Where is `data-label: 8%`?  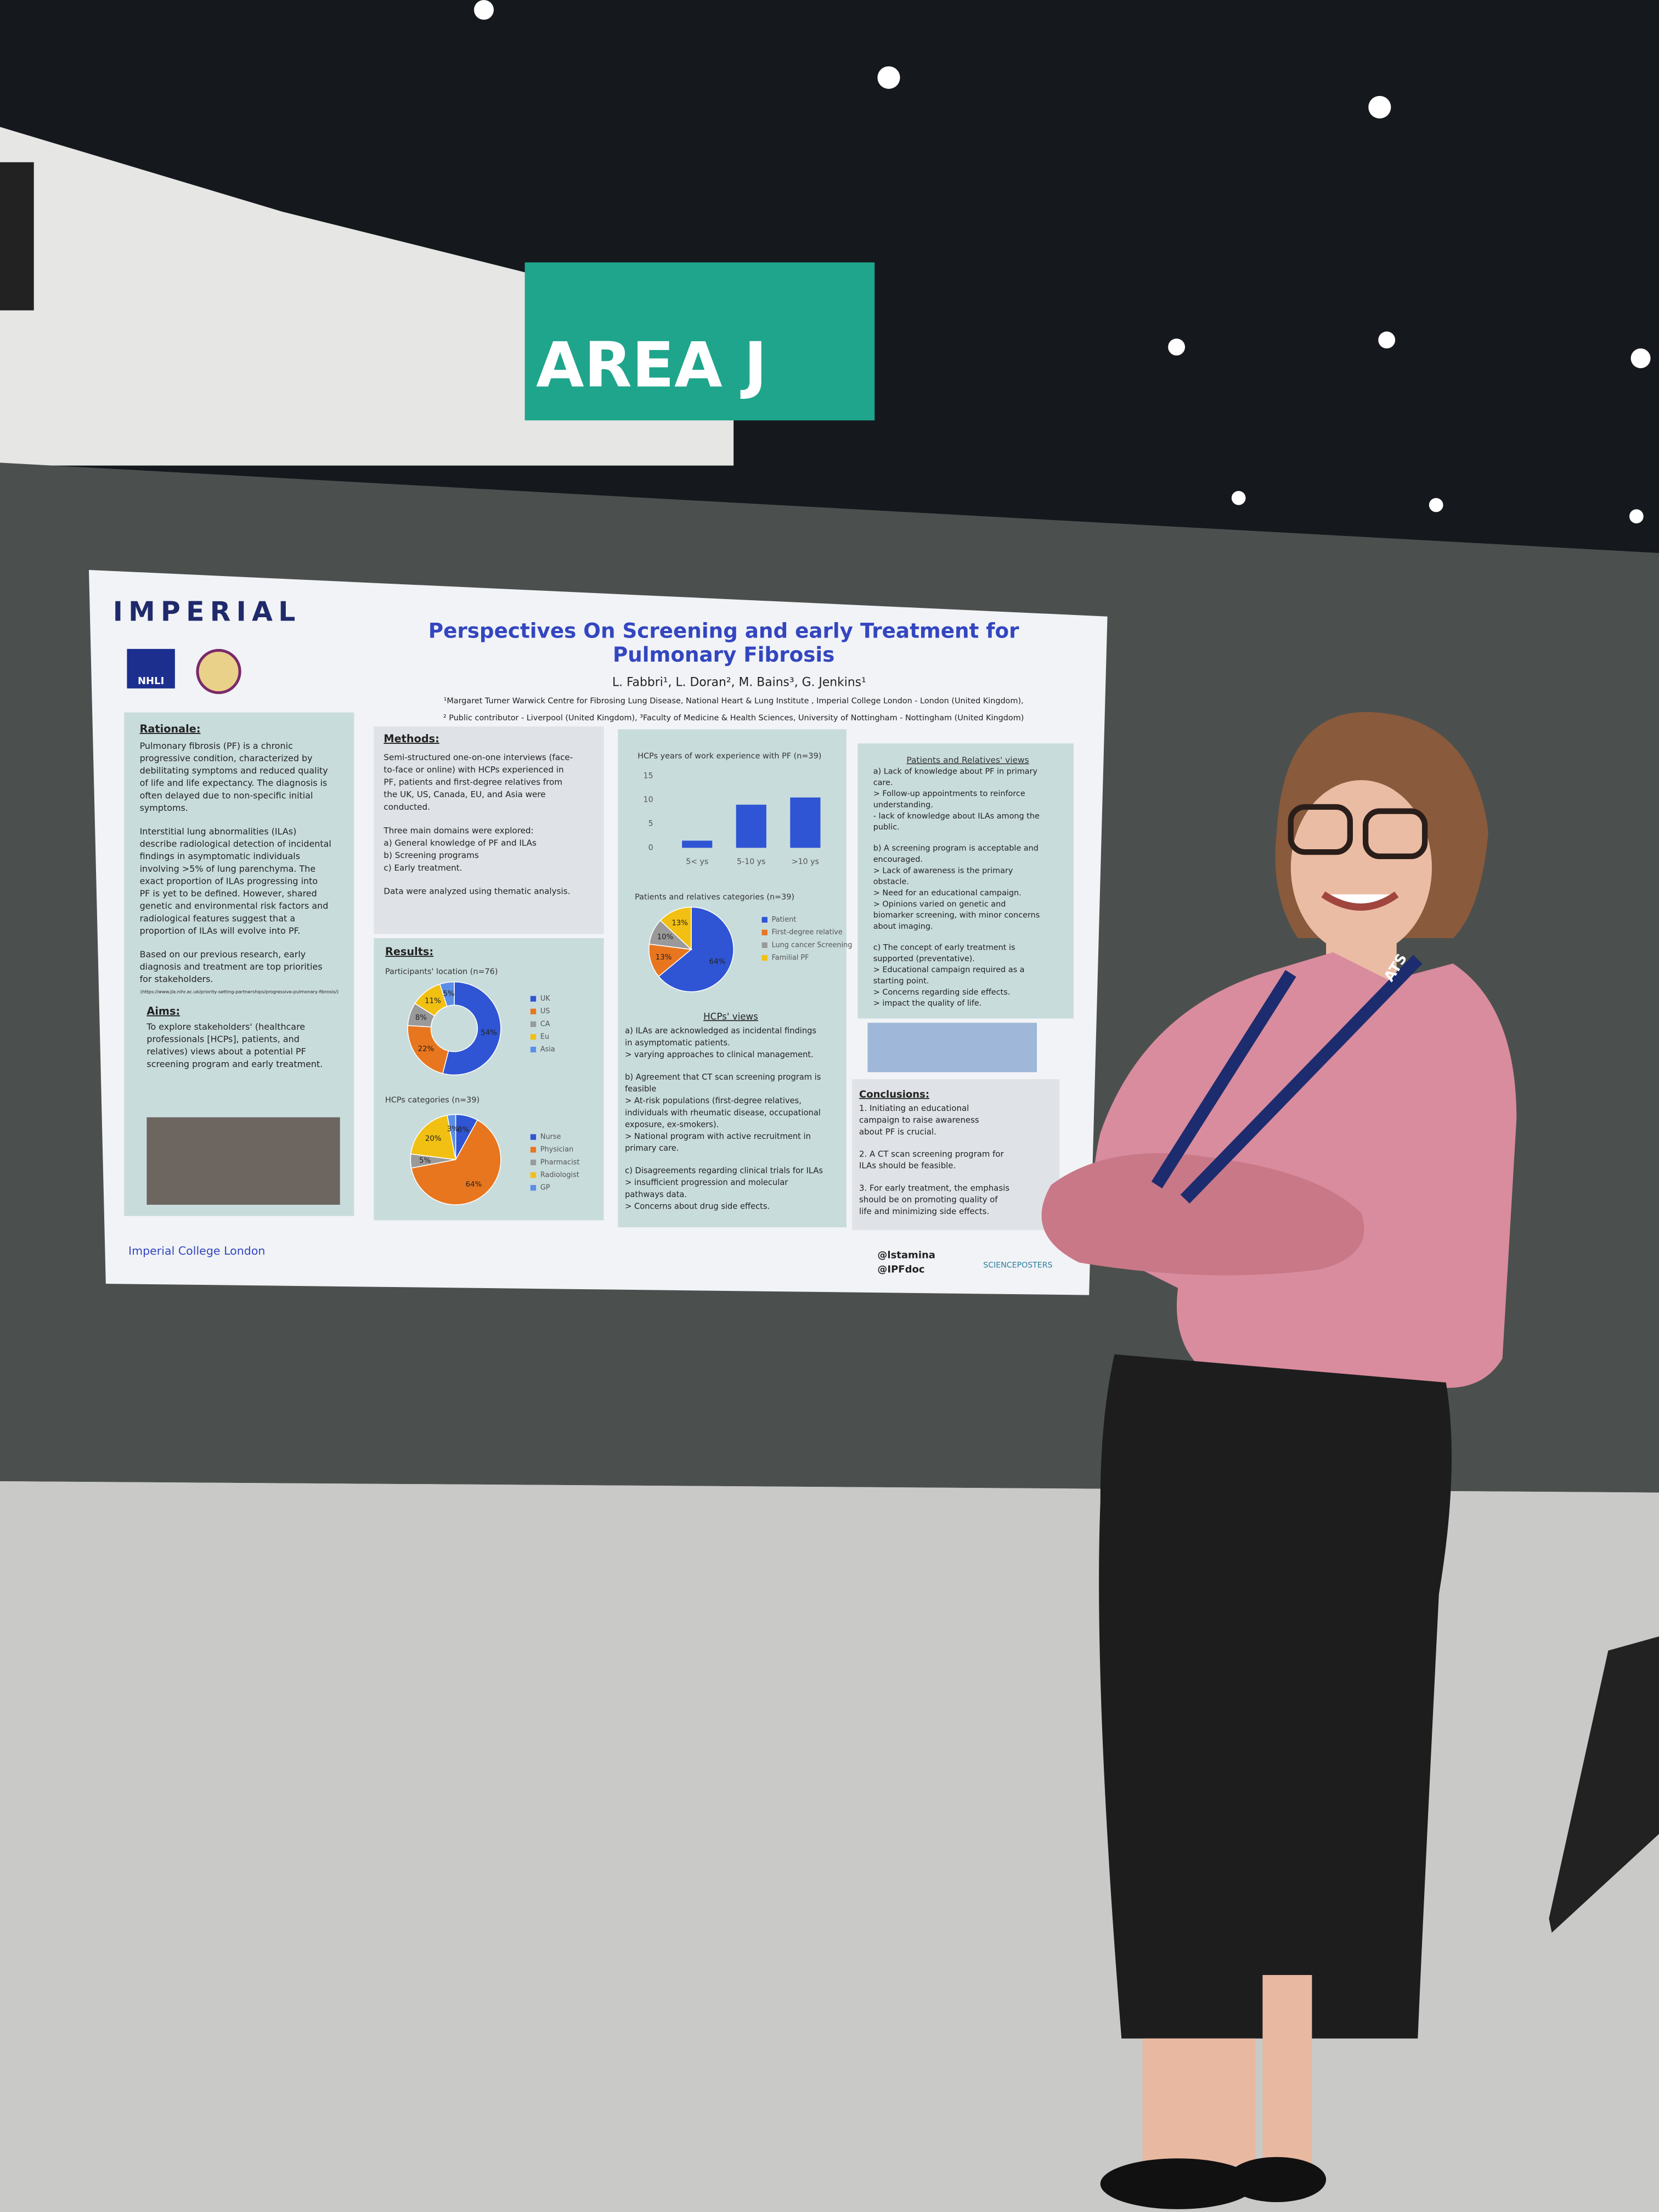
data-label: 8% is located at coordinates (464, 1130).